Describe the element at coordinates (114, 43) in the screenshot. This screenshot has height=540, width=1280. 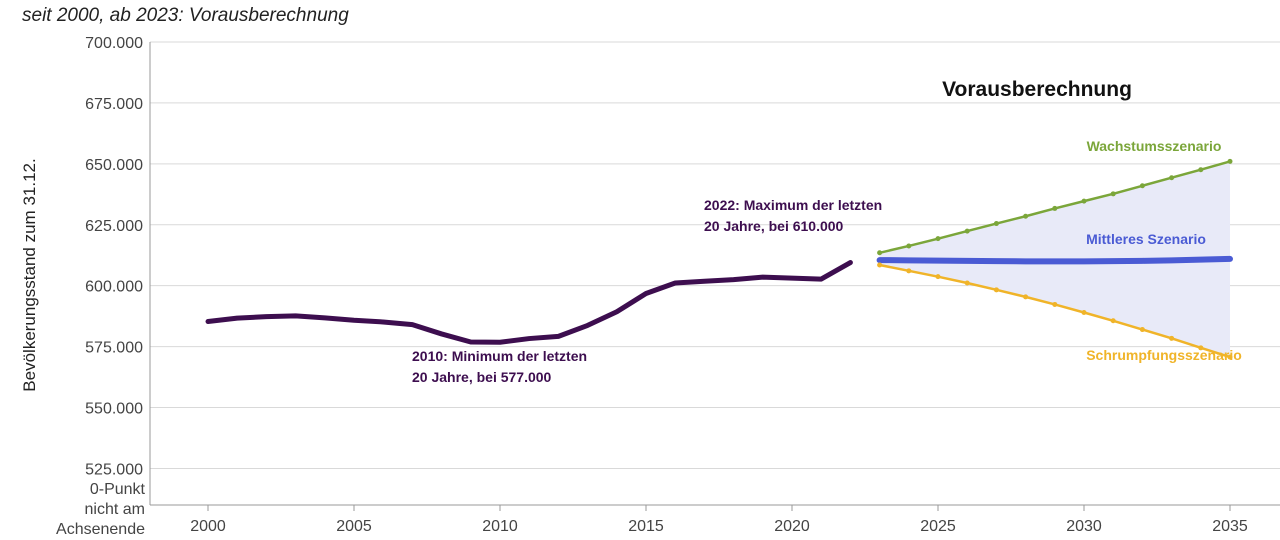
I see `y-tick-label: 700.000` at that location.